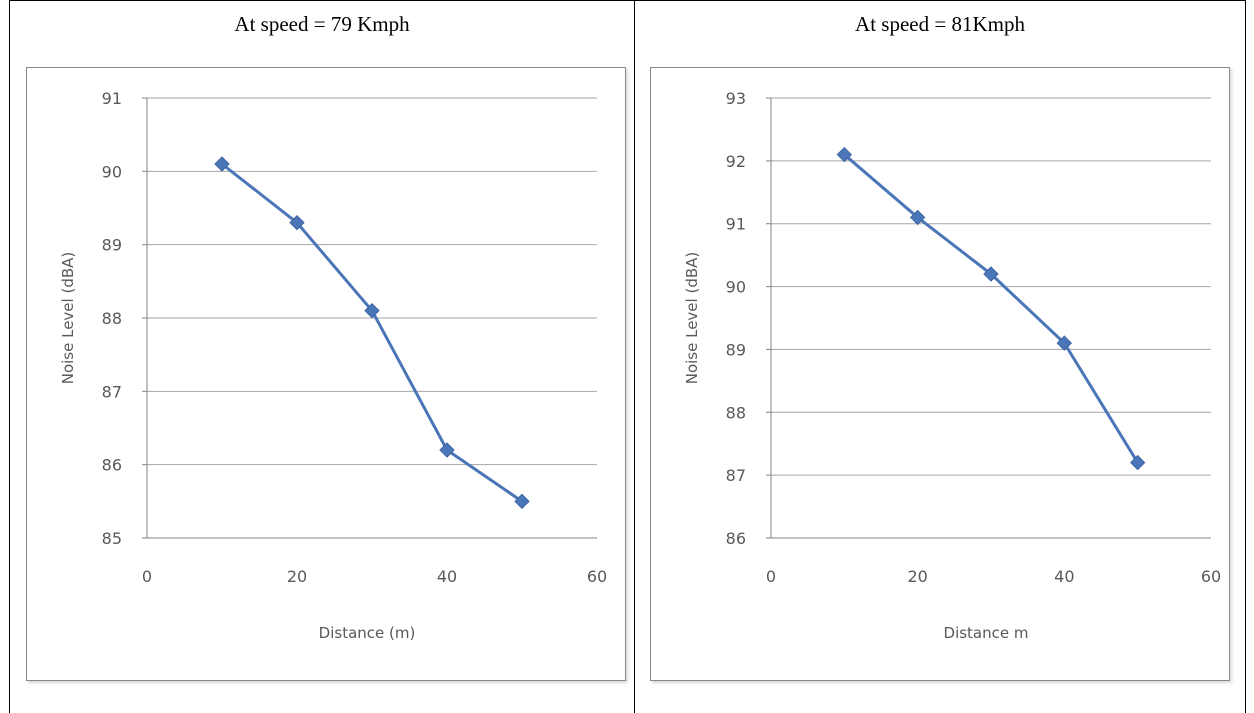 This screenshot has width=1254, height=713. Describe the element at coordinates (736, 161) in the screenshot. I see `y-tick-label: 92` at that location.